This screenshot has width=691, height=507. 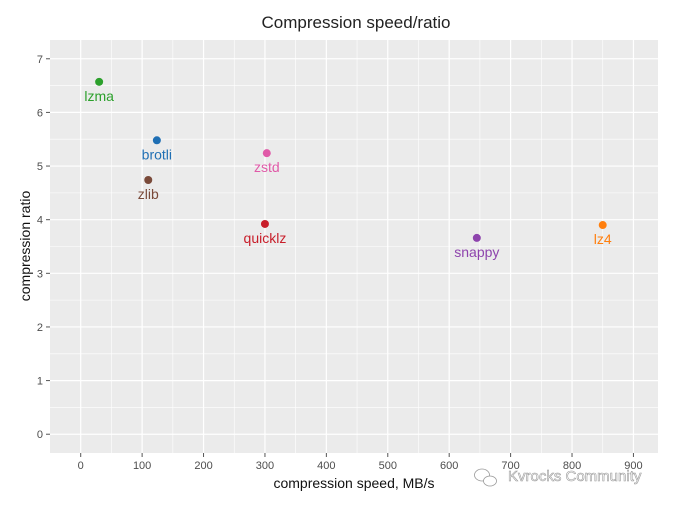 What do you see at coordinates (266, 153) in the screenshot?
I see `point-zstd` at bounding box center [266, 153].